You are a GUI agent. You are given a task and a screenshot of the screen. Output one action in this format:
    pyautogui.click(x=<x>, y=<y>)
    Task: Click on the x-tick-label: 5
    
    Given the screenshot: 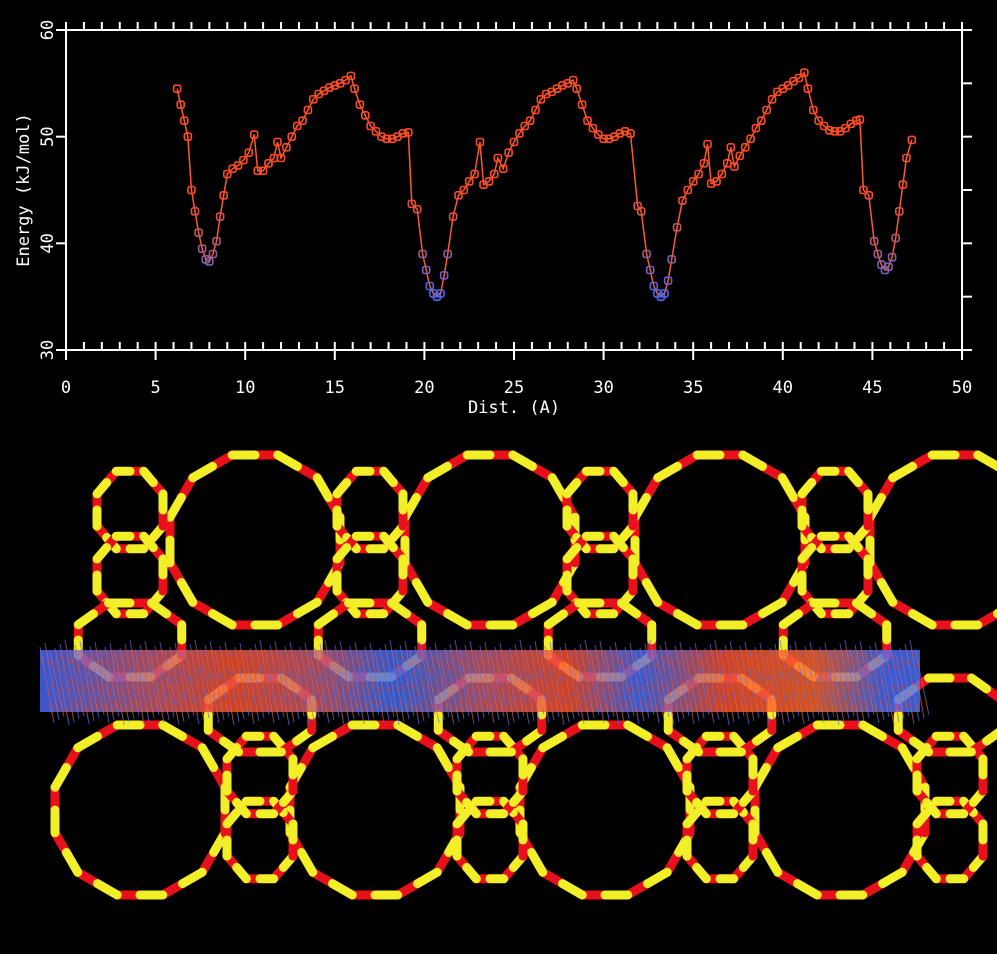 What is the action you would take?
    pyautogui.click(x=155, y=388)
    